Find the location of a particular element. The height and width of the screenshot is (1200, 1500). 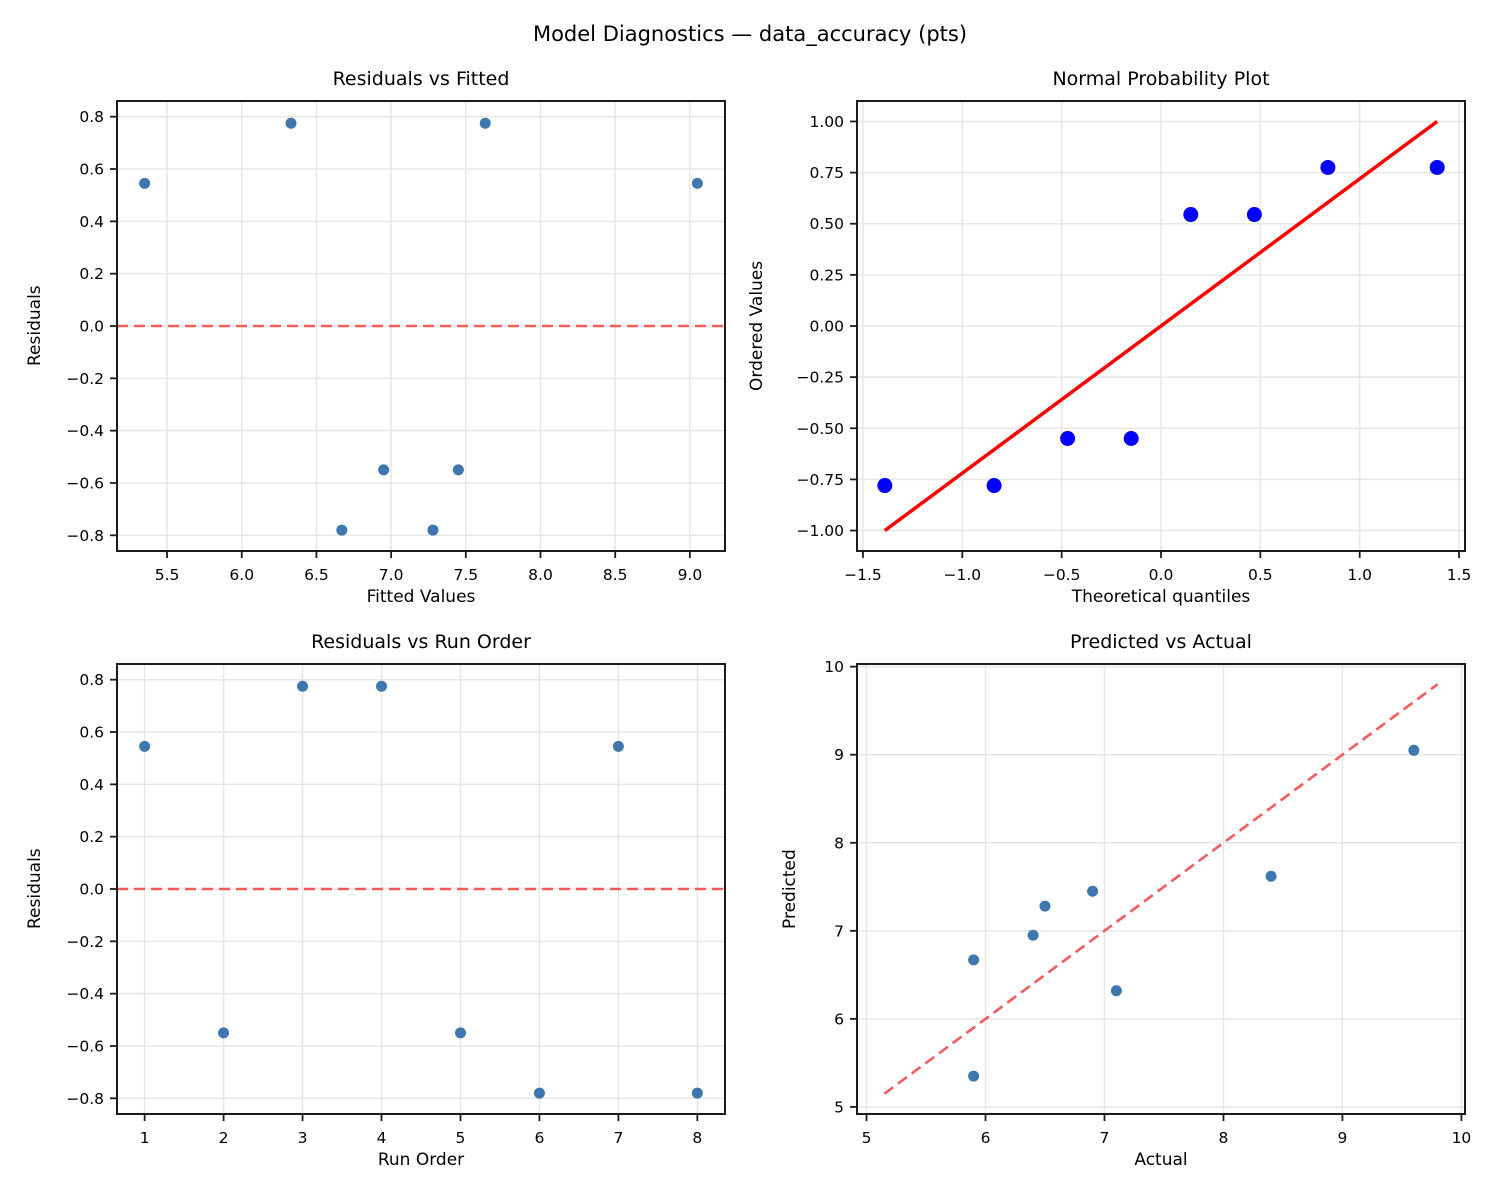

y-tick-label: 5 is located at coordinates (839, 1107).